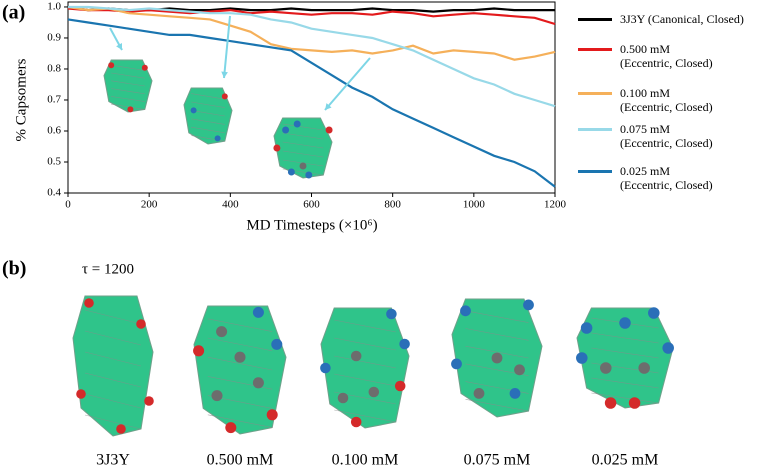  I want to click on y-tick-label: 0.8, so click(54, 69).